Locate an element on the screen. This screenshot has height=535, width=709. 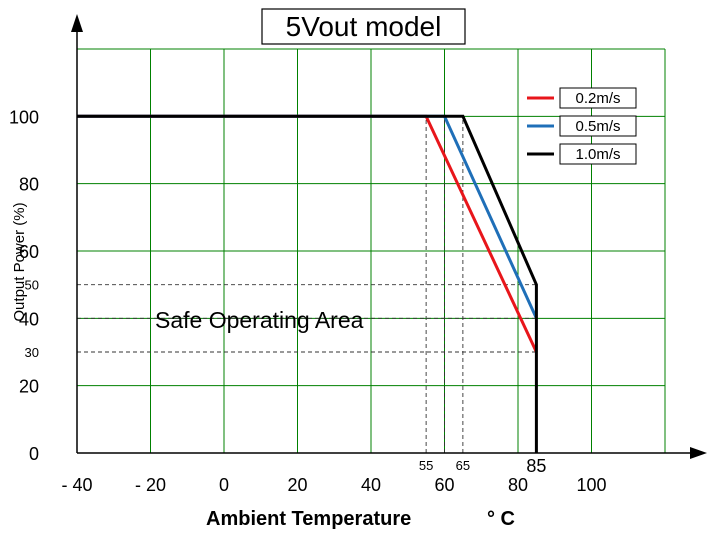
x-tick-label: - 40 is located at coordinates (76, 485).